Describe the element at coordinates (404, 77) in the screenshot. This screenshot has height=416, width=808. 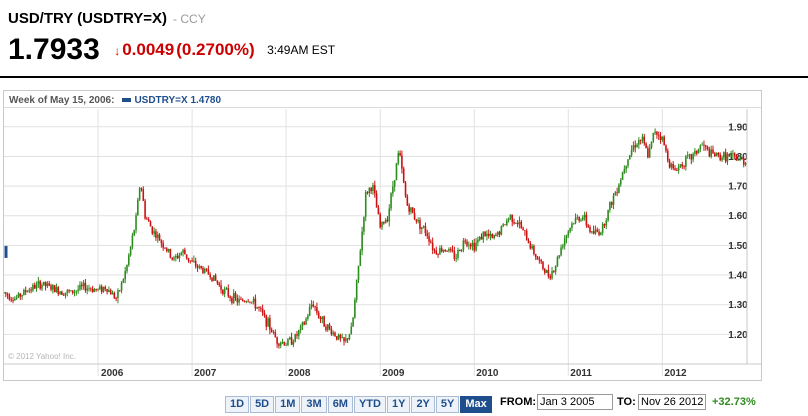
I see `header-divider` at that location.